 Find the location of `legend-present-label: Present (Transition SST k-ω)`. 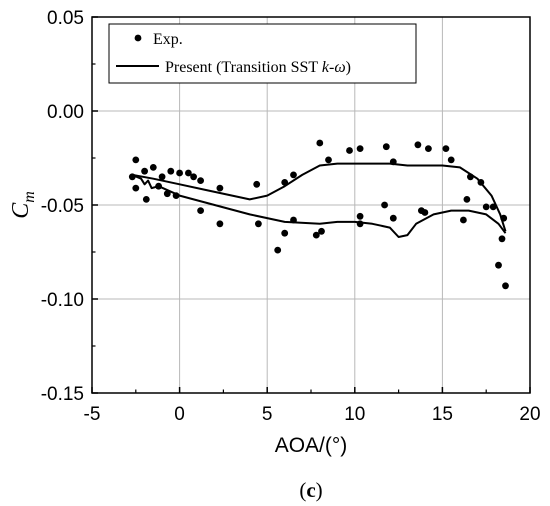

legend-present-label: Present (Transition SST k-ω) is located at coordinates (258, 67).